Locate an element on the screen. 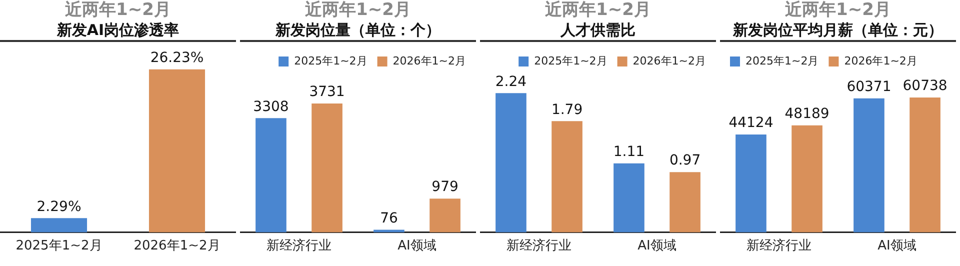 This screenshot has height=266, width=960. data-label: 48189 is located at coordinates (807, 114).